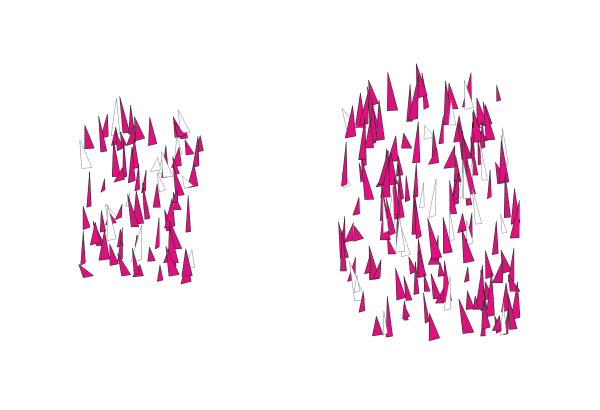 This screenshot has height=410, width=600. I want to click on left-cluster, so click(141, 190).